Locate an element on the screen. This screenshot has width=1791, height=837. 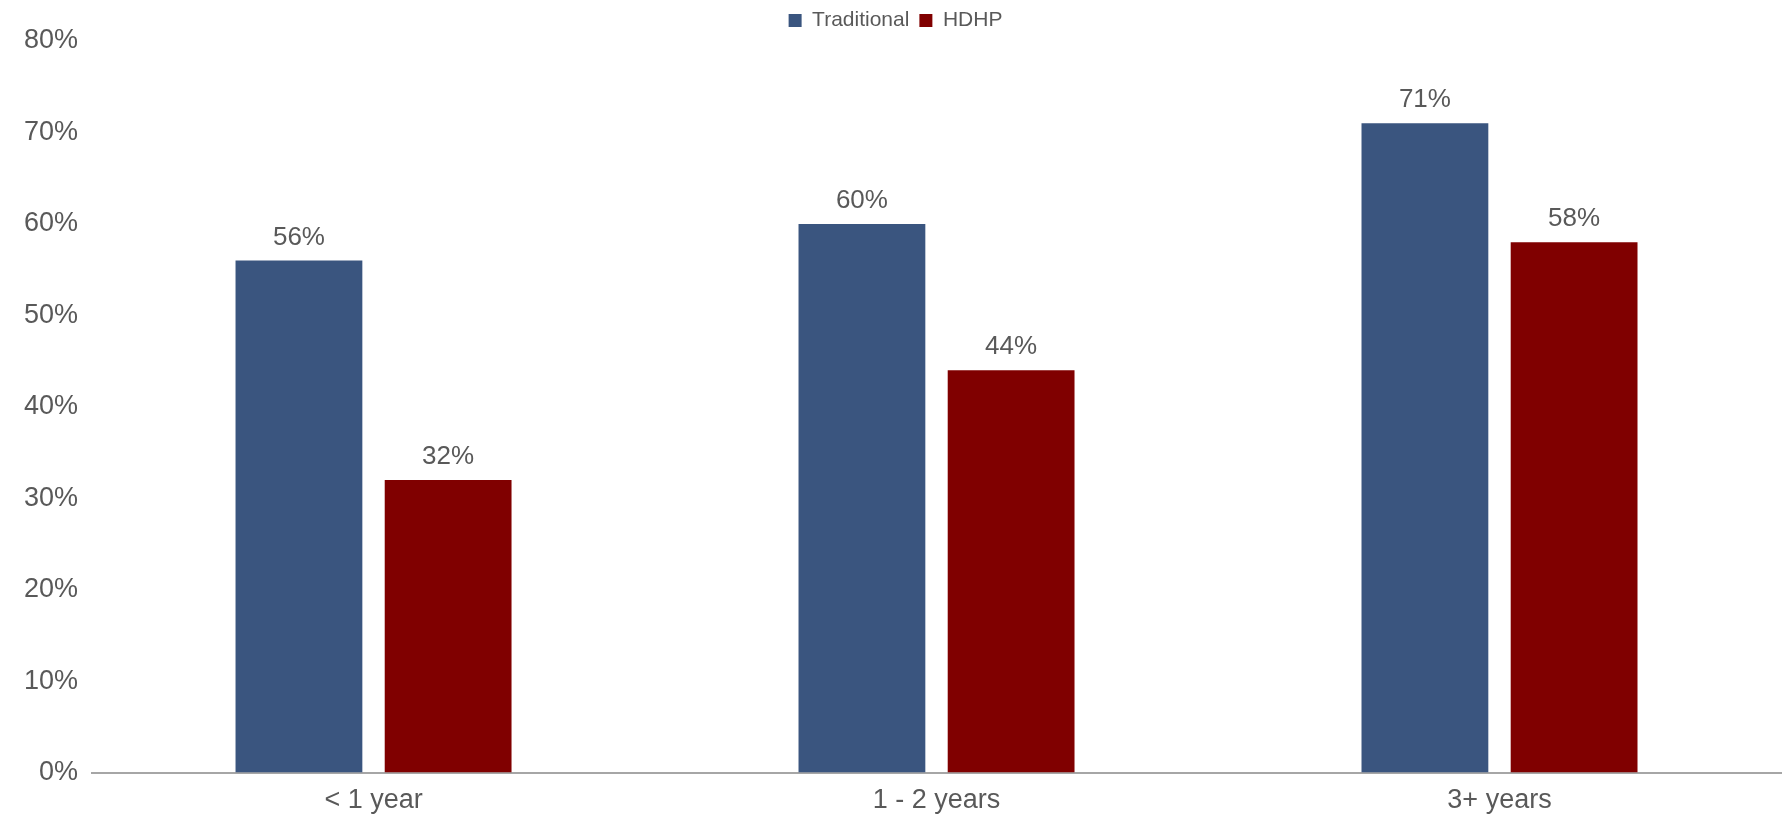
y-tick-label: 20% is located at coordinates (51, 588).